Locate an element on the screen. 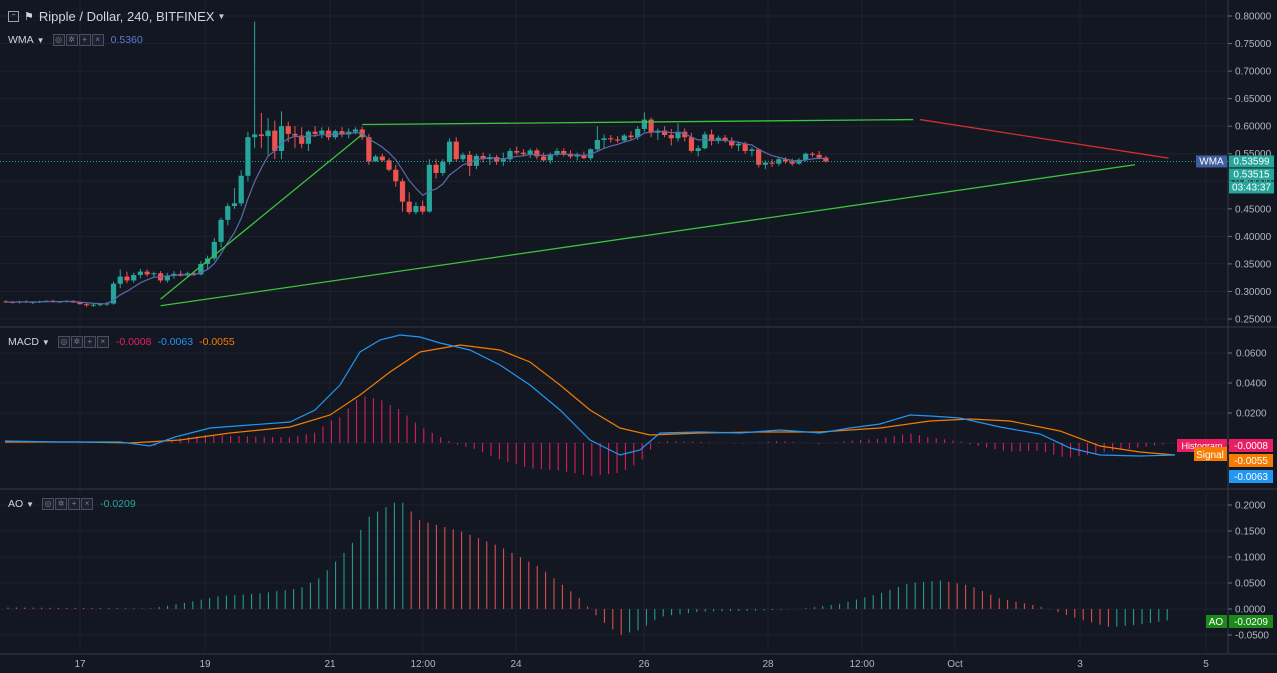 This screenshot has height=673, width=1277. trendline-resistance is located at coordinates (1044, 138).